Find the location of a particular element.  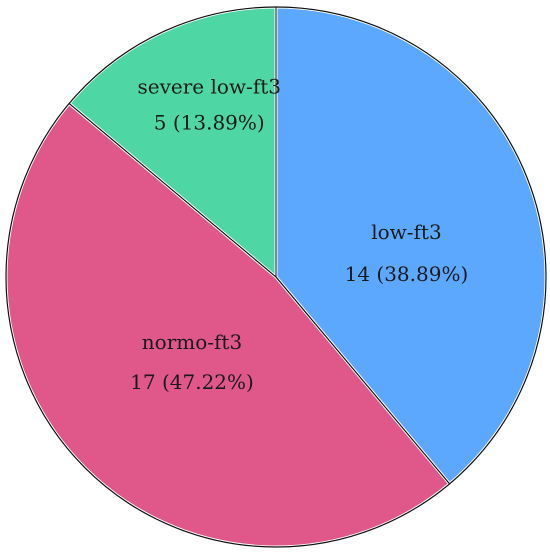

slice-name-label: normo-ft3 is located at coordinates (192, 342).